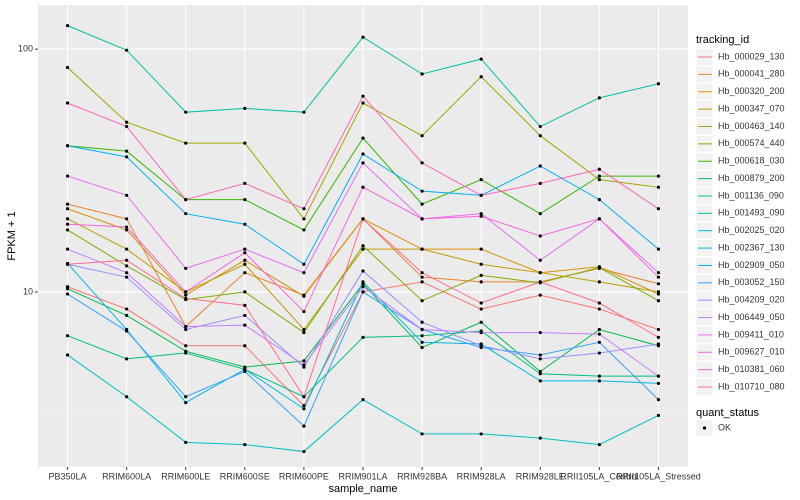 Image resolution: width=800 pixels, height=500 pixels. What do you see at coordinates (751, 247) in the screenshot?
I see `legend-label: Hb_002367_130` at bounding box center [751, 247].